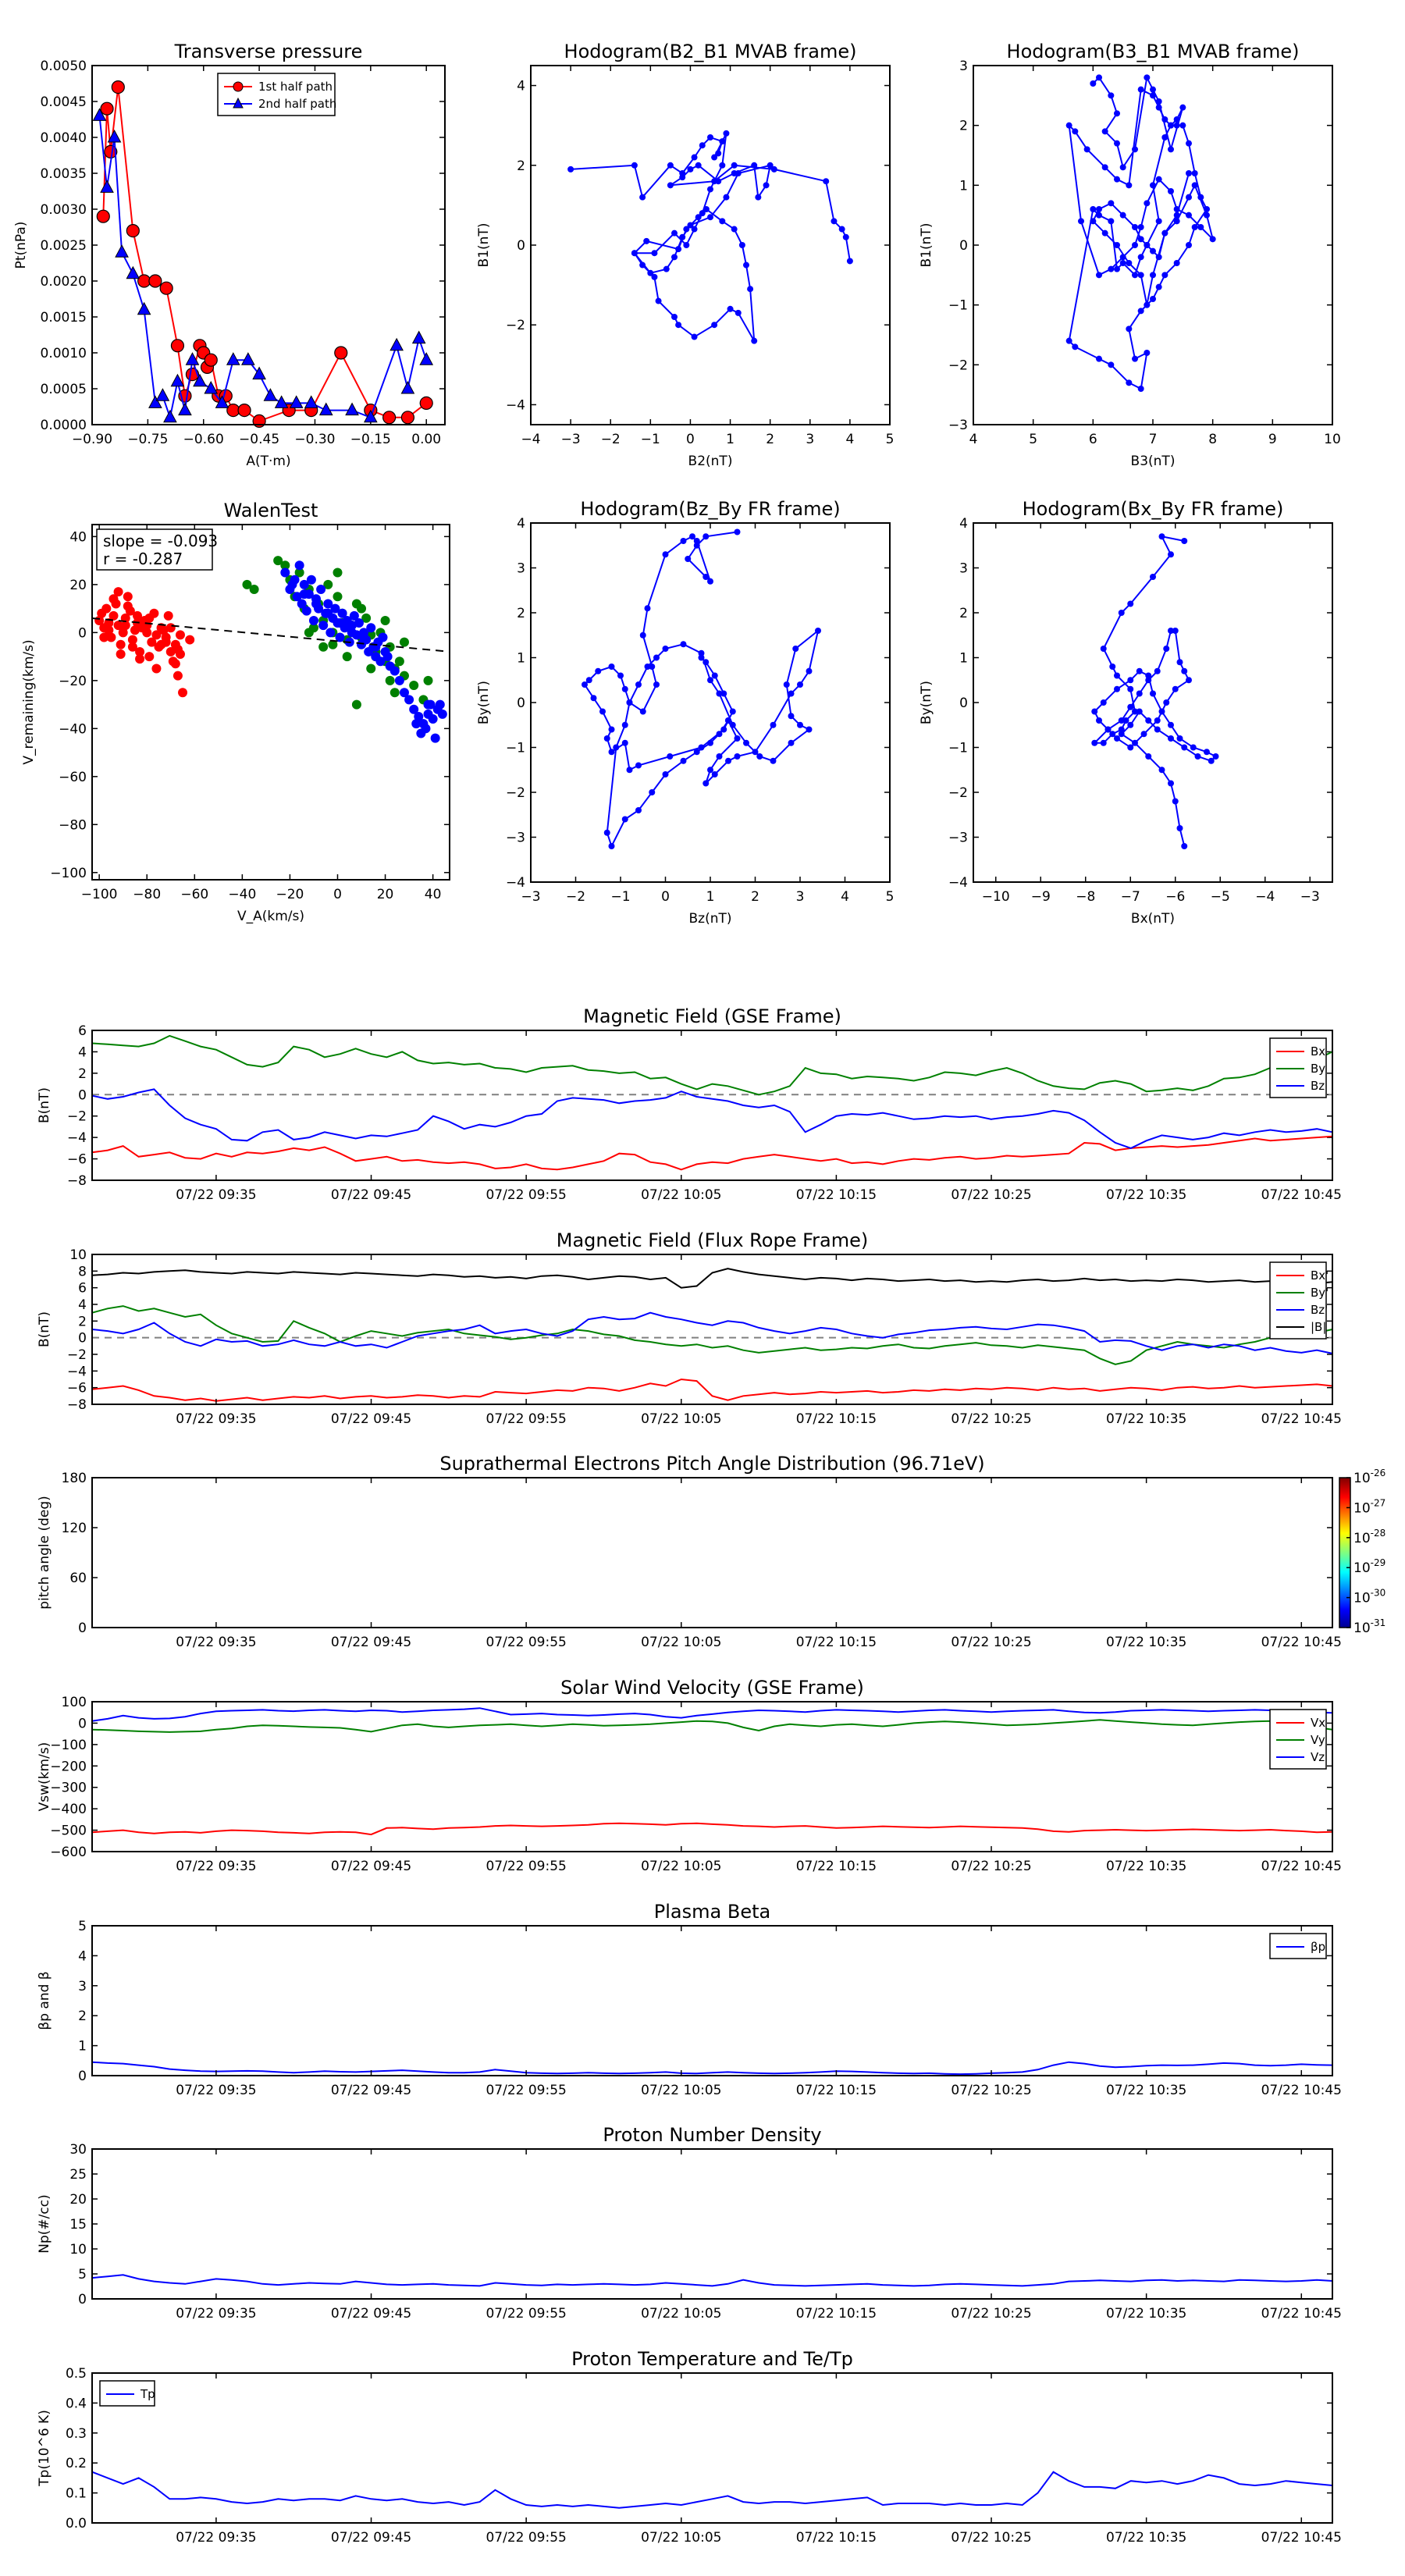 The height and width of the screenshot is (2576, 1405). What do you see at coordinates (338, 894) in the screenshot?
I see `x-tick-label: 0` at bounding box center [338, 894].